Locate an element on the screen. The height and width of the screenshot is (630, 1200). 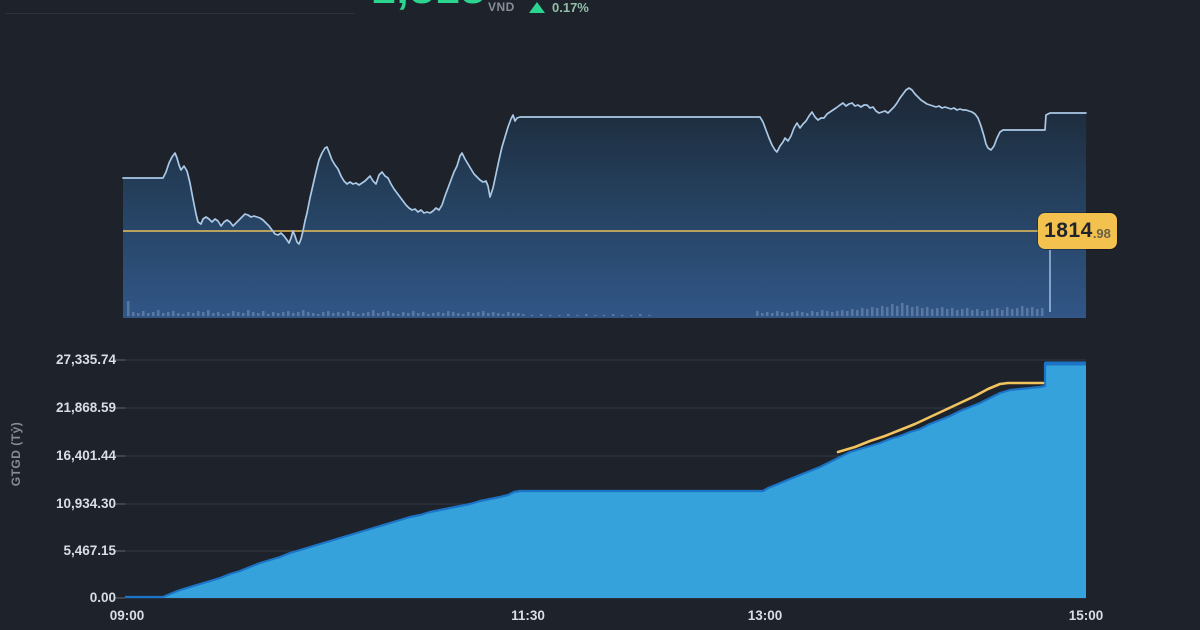
y-tick-label: 10,934.30 is located at coordinates (85, 503).